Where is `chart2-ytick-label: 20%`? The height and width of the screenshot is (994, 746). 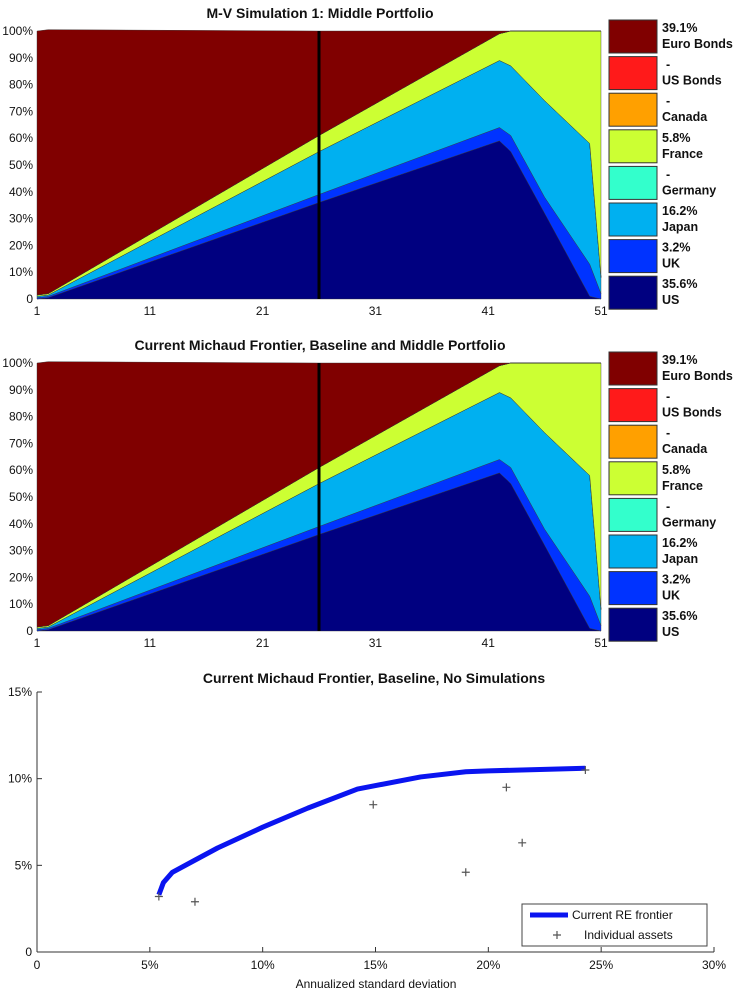
chart2-ytick-label: 20% is located at coordinates (21, 577).